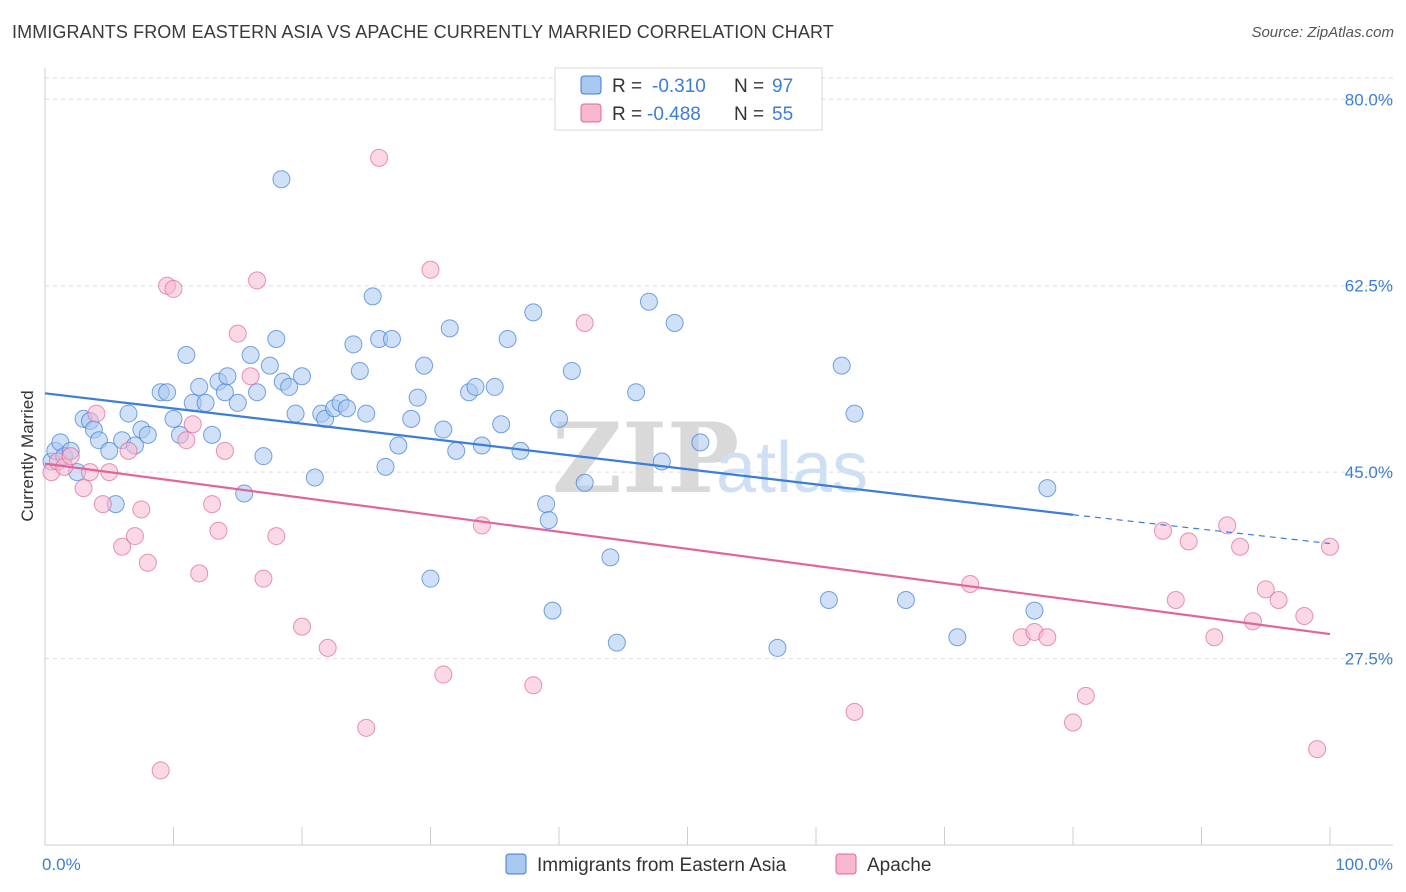 The width and height of the screenshot is (1406, 892). I want to click on bottom-legend-swatch-blue, so click(516, 864).